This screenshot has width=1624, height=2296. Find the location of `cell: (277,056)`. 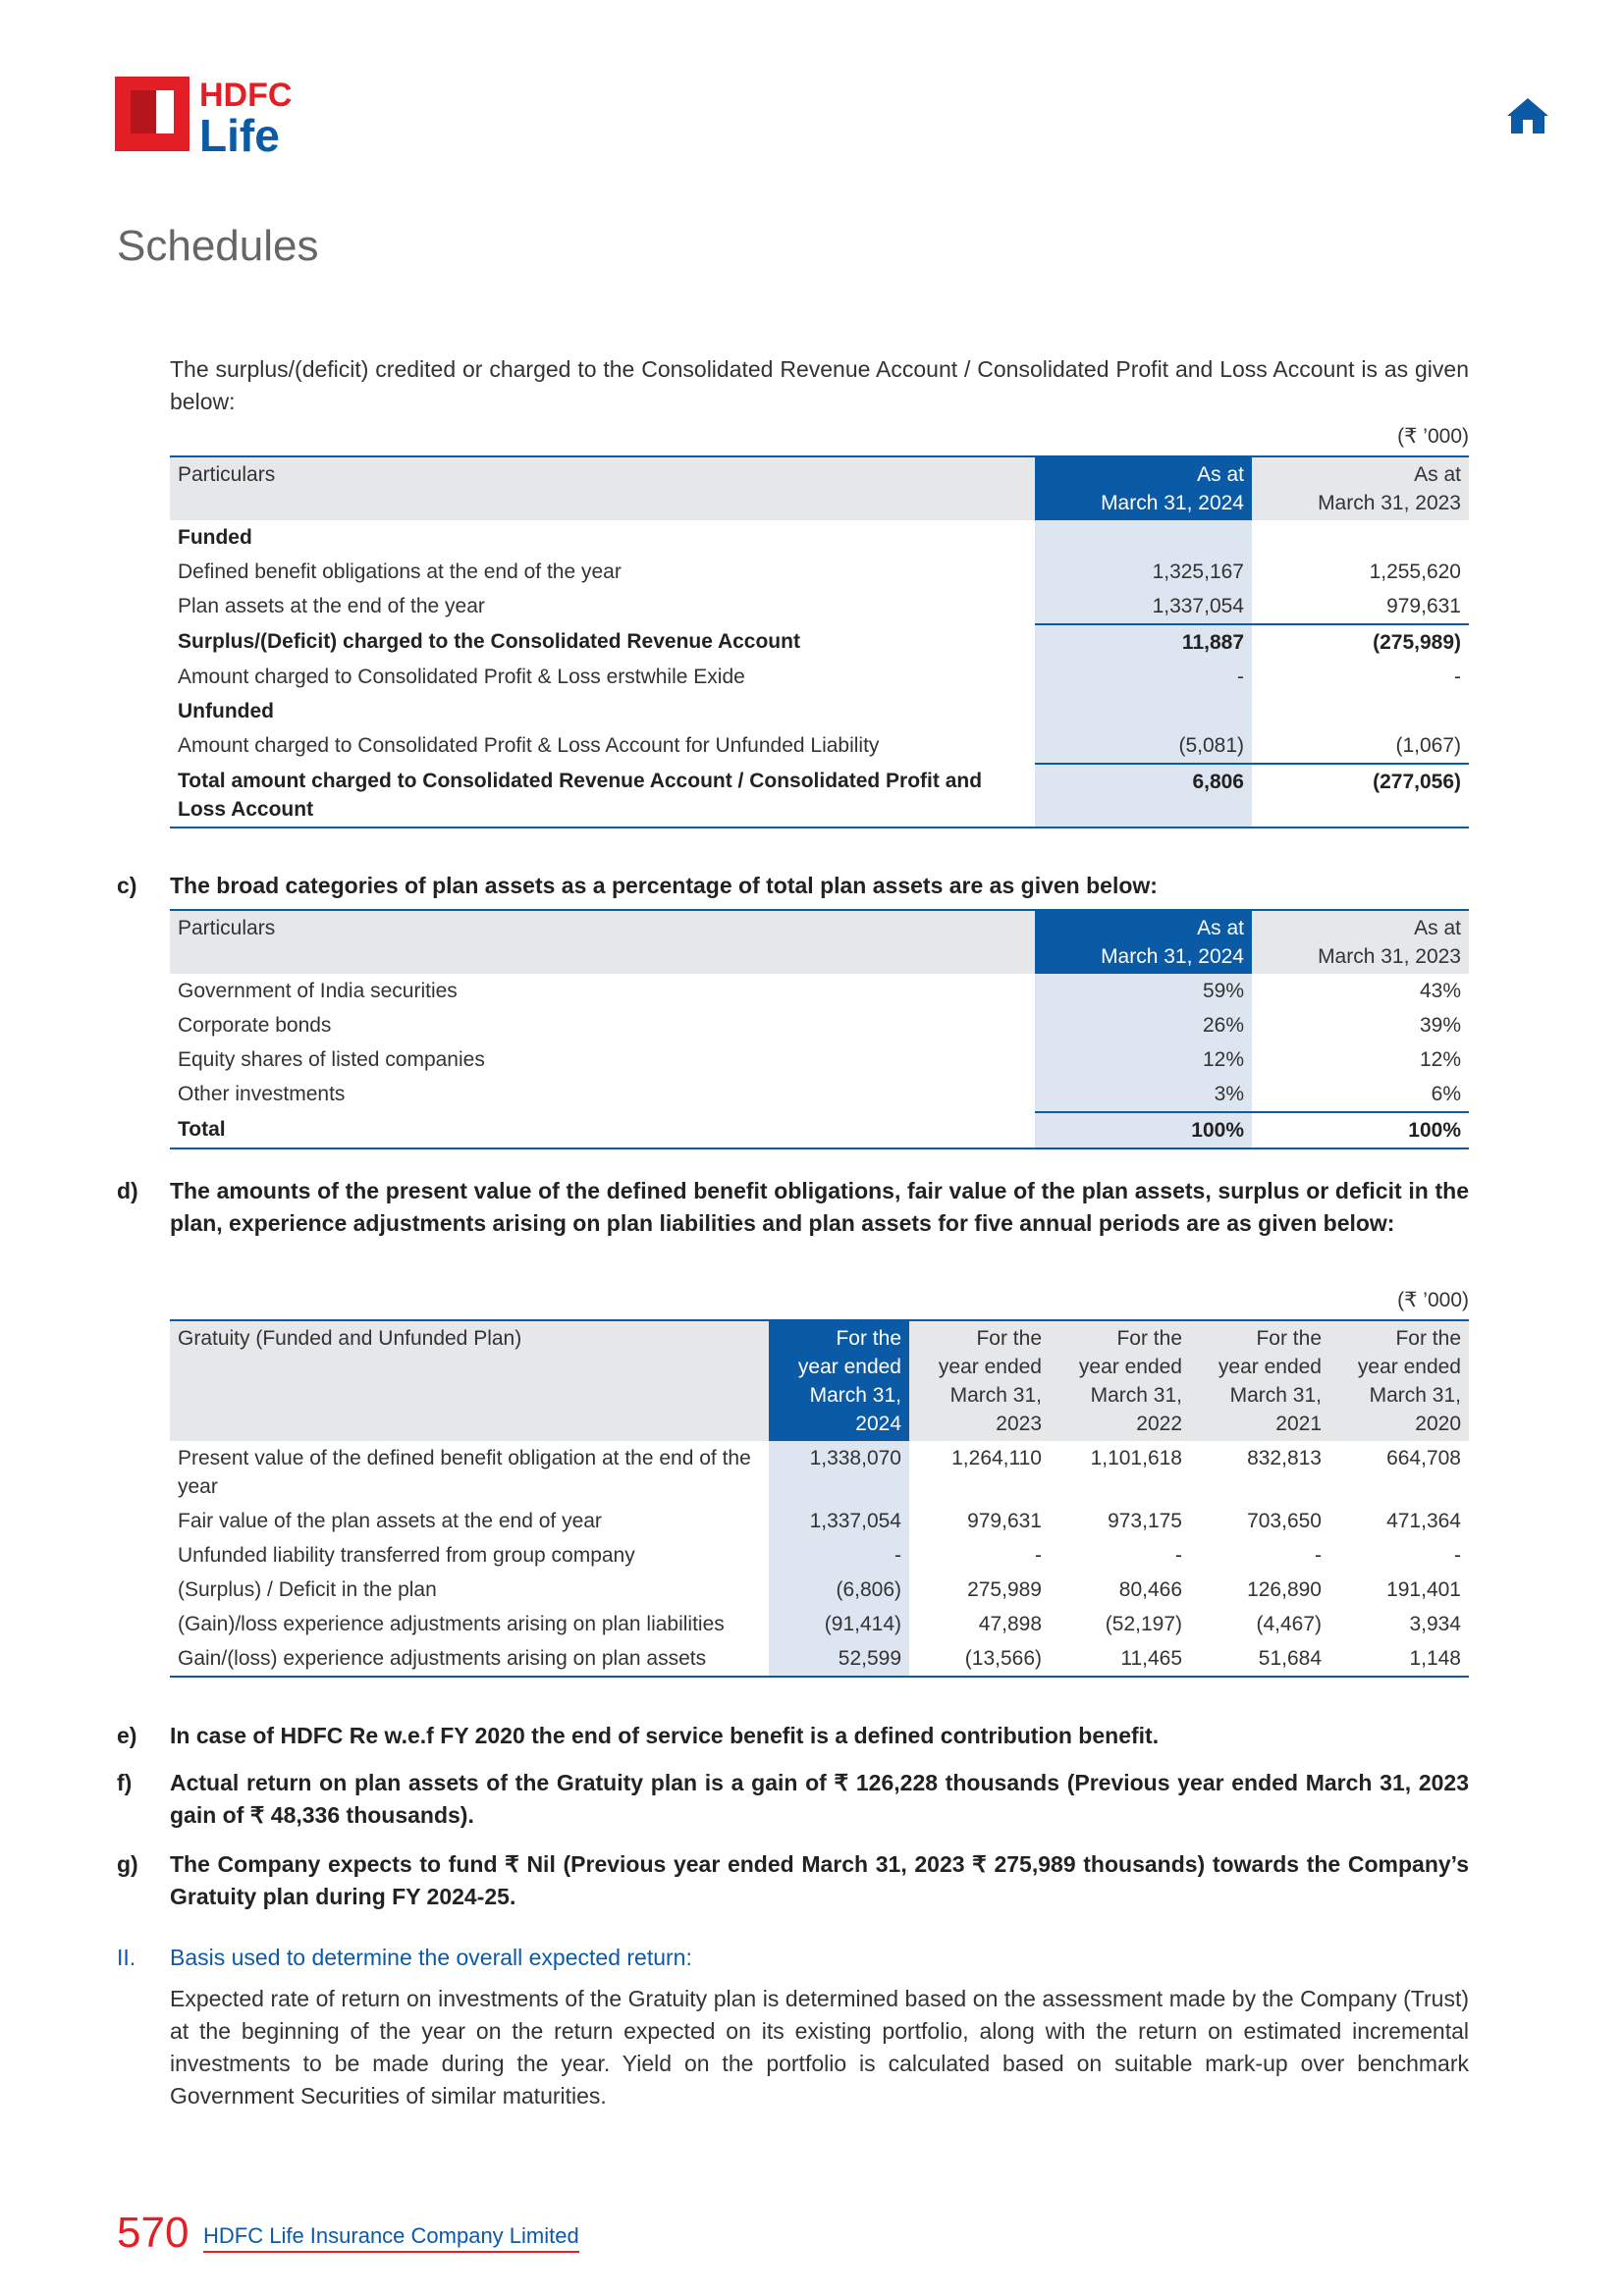

cell: (277,056) is located at coordinates (1360, 795).